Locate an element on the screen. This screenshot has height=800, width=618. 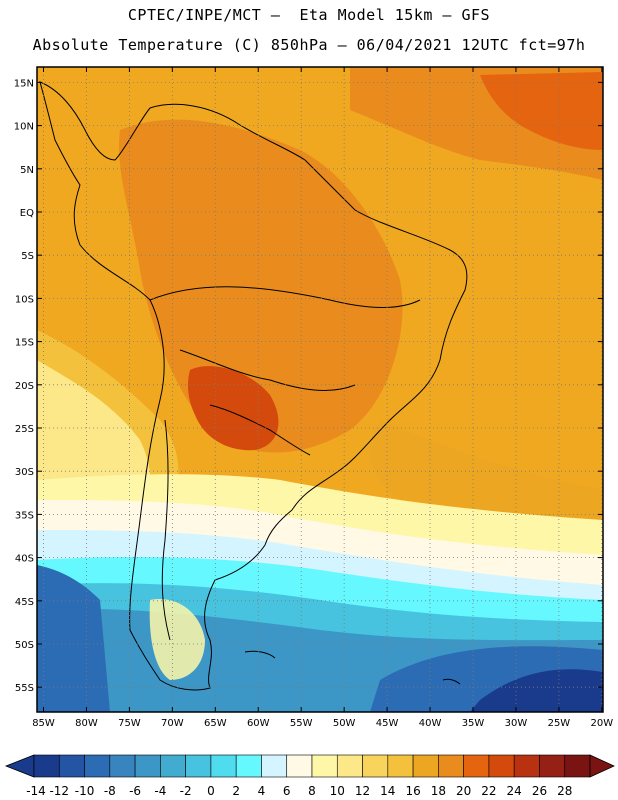
lon-label: 80W is located at coordinates (86, 723).